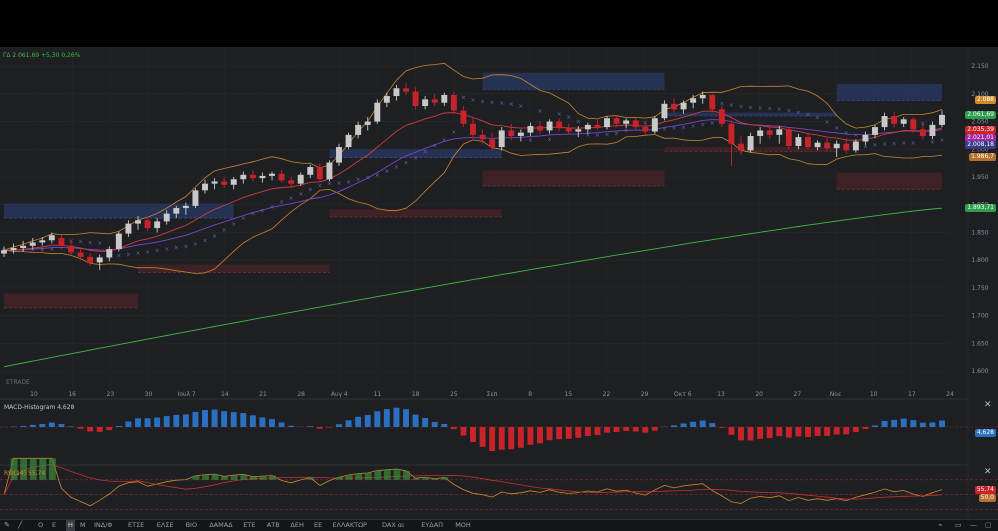 Image resolution: width=998 pixels, height=531 pixels. I want to click on price-tick-label: 1.750, so click(979, 288).